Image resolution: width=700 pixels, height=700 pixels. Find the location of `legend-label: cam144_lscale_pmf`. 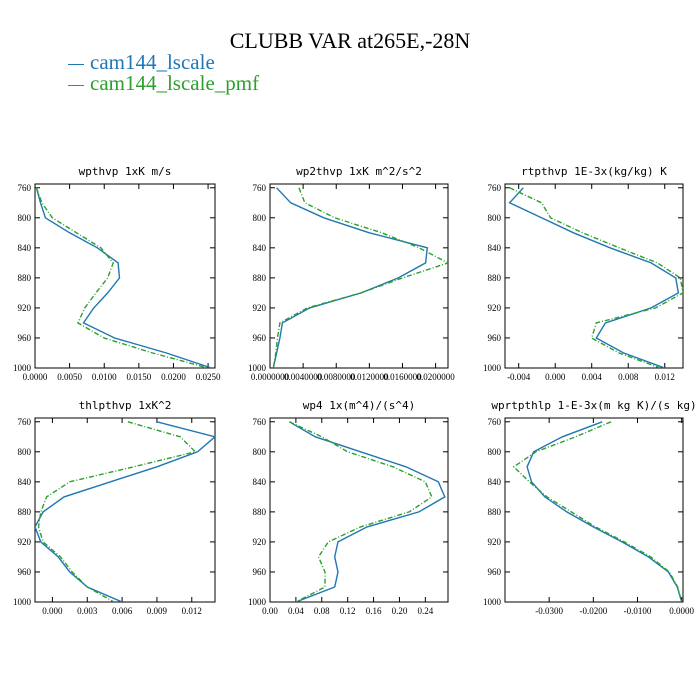

legend-label: cam144_lscale_pmf is located at coordinates (175, 83).